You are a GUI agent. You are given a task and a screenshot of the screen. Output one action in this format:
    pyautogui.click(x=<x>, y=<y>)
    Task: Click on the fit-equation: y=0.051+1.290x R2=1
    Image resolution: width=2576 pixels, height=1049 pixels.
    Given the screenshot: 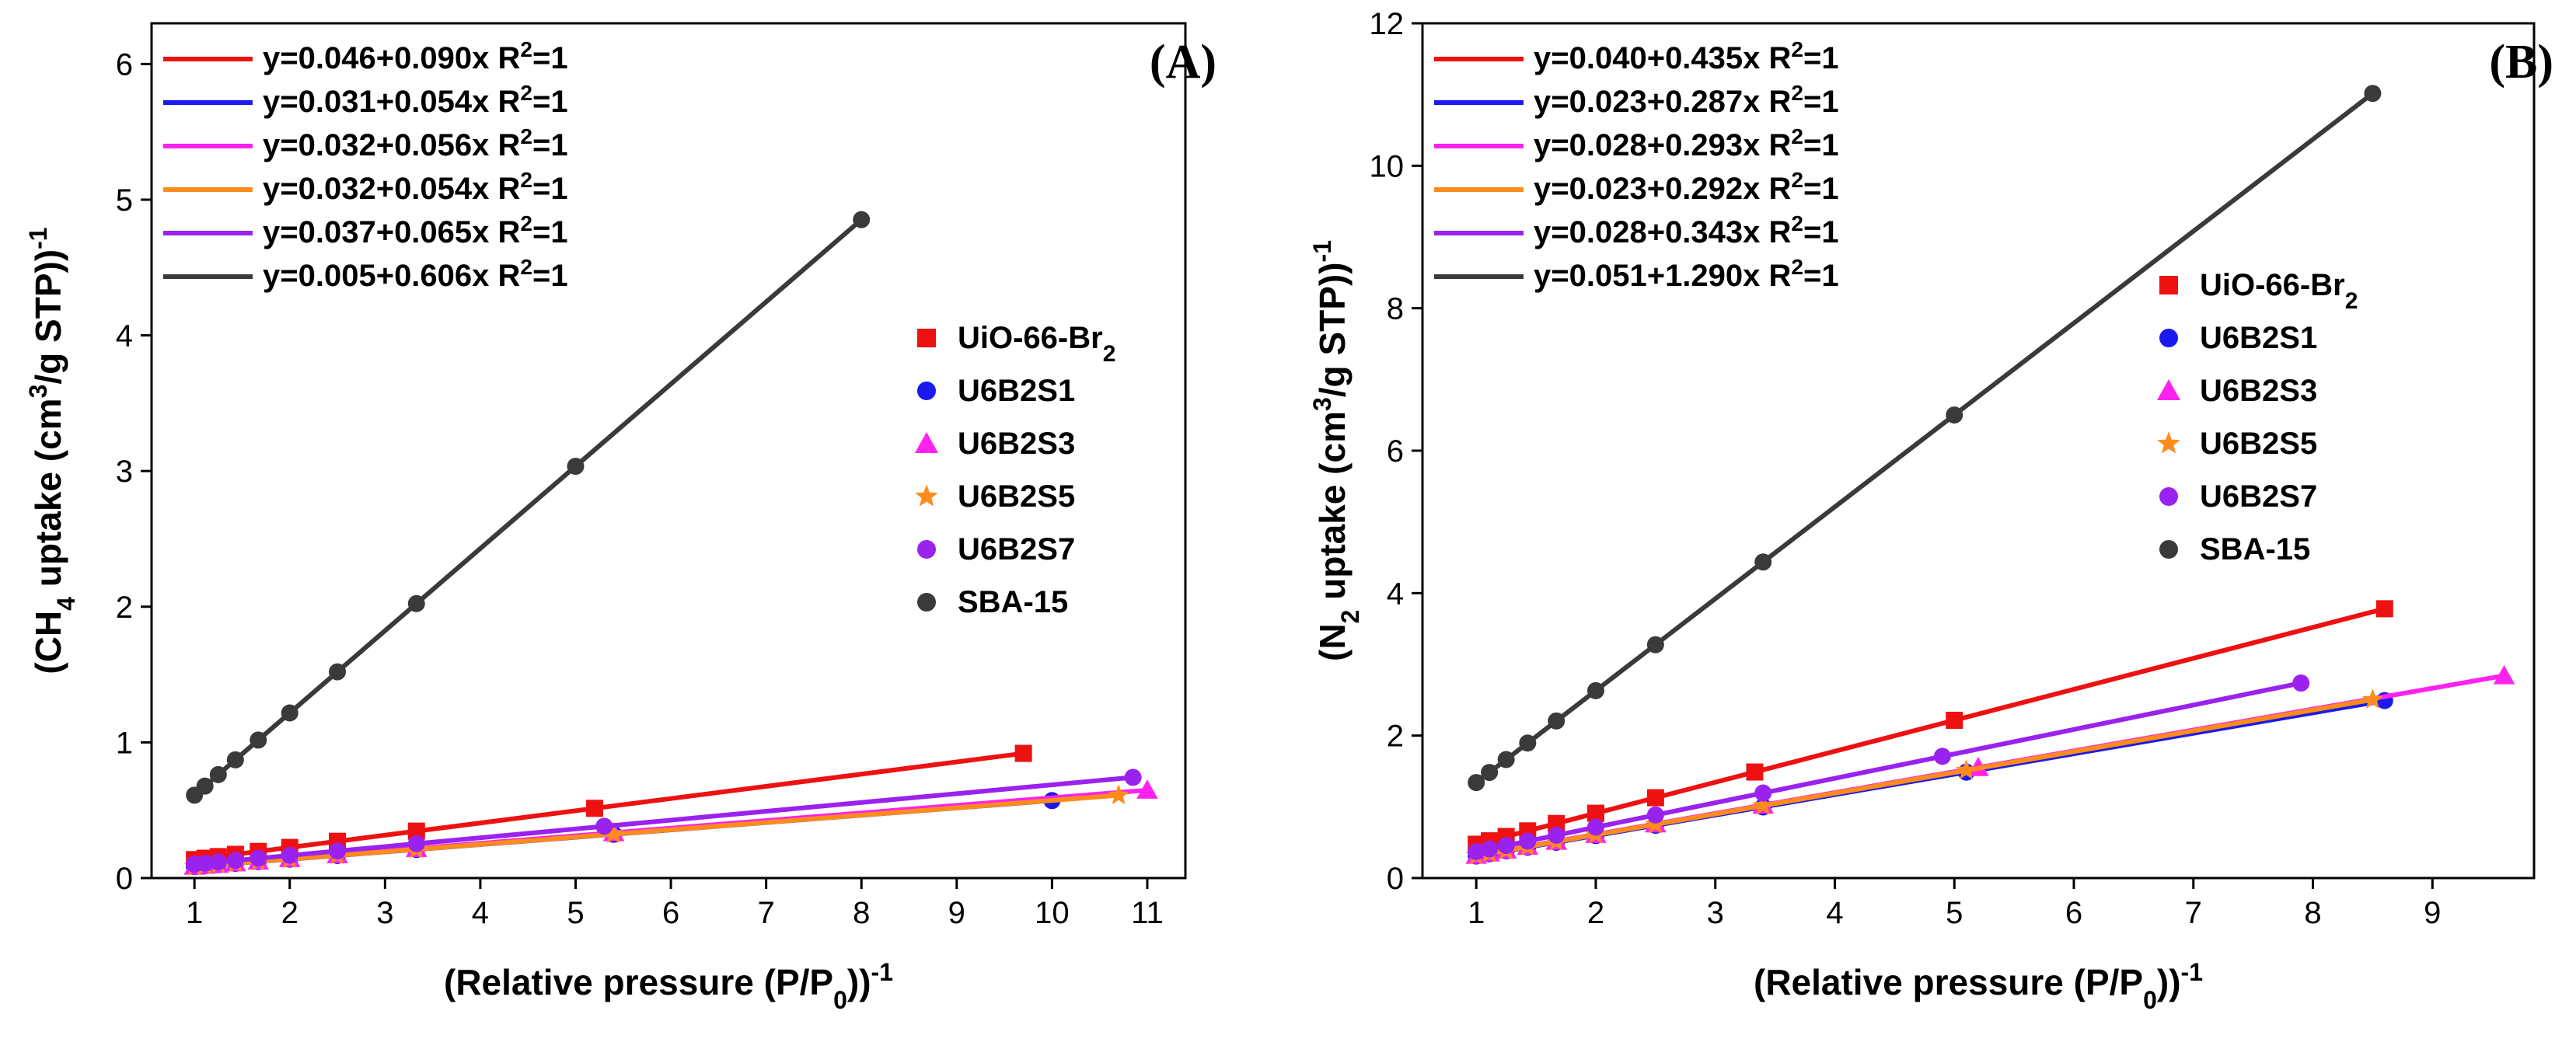 What is the action you would take?
    pyautogui.click(x=1687, y=274)
    